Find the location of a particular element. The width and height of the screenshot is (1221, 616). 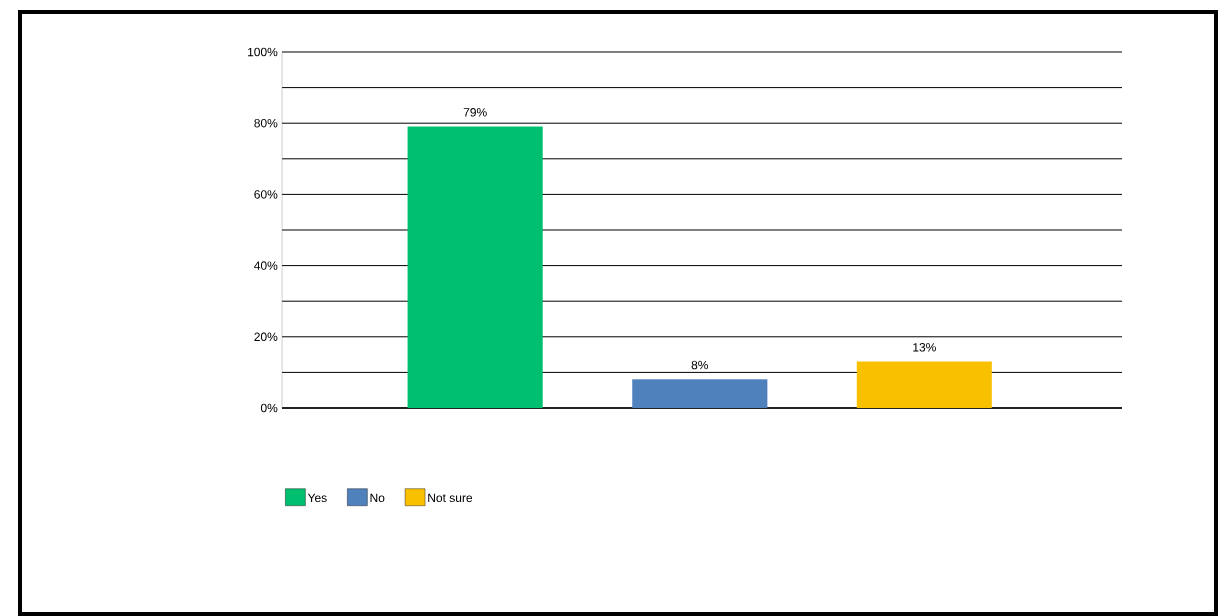

legend-label: Yes is located at coordinates (317, 498).